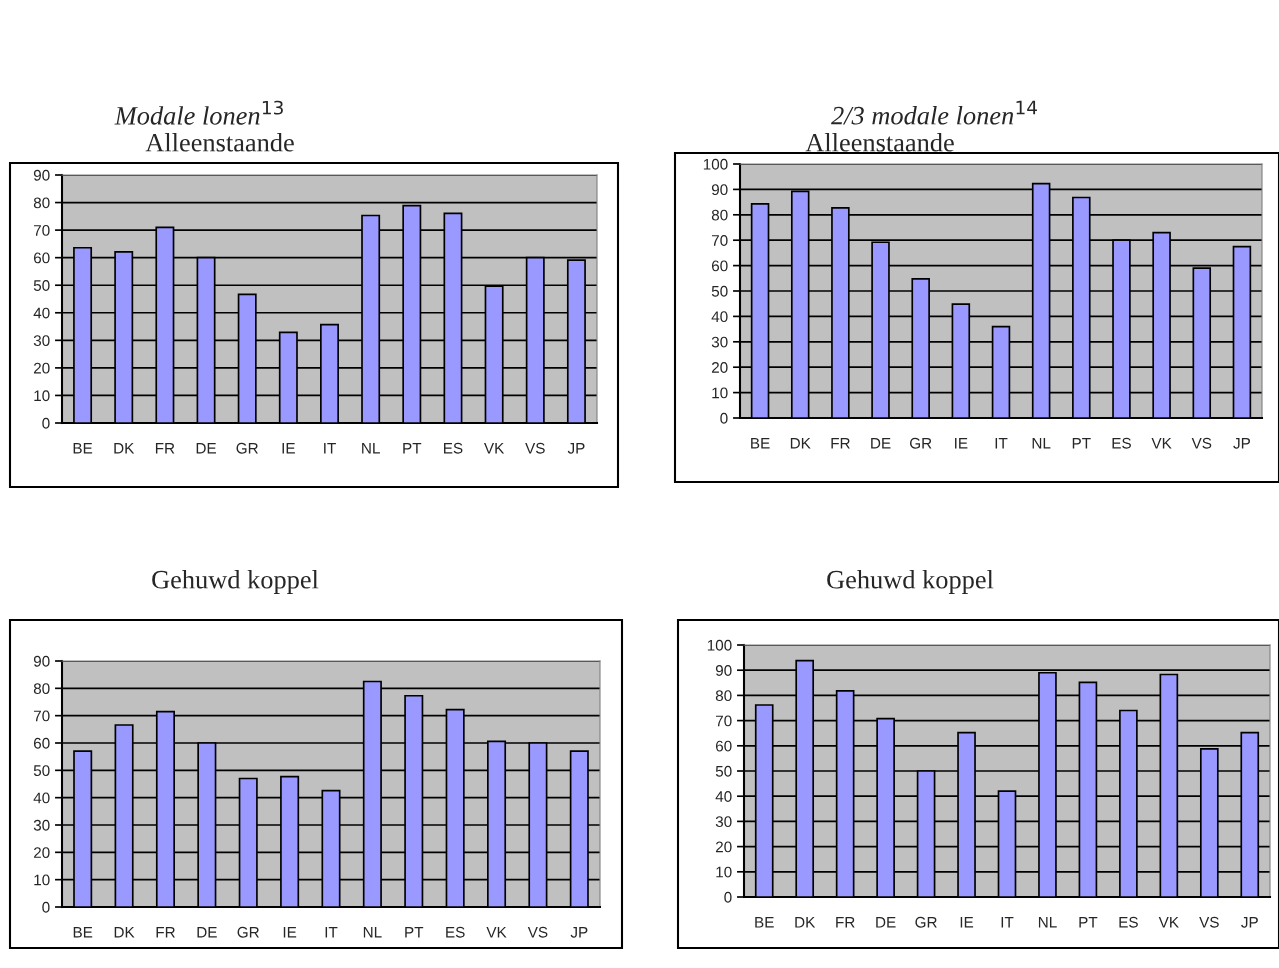 The image size is (1279, 968). Describe the element at coordinates (198, 112) in the screenshot. I see `chart-title: Modale lonen$^{13}$` at that location.